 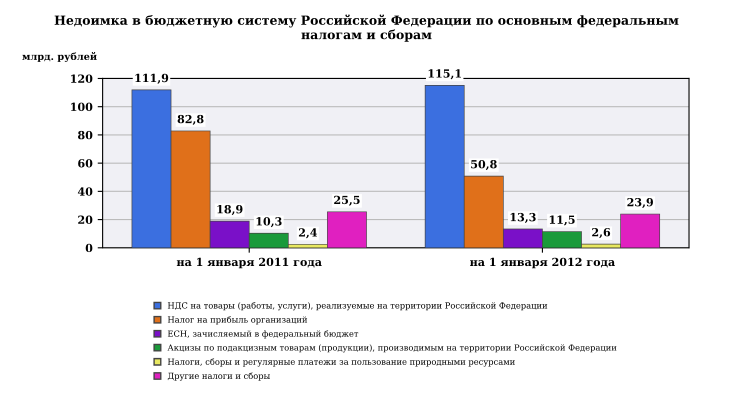 What do you see at coordinates (269, 222) in the screenshot?
I see `data-label: 10,3` at bounding box center [269, 222].